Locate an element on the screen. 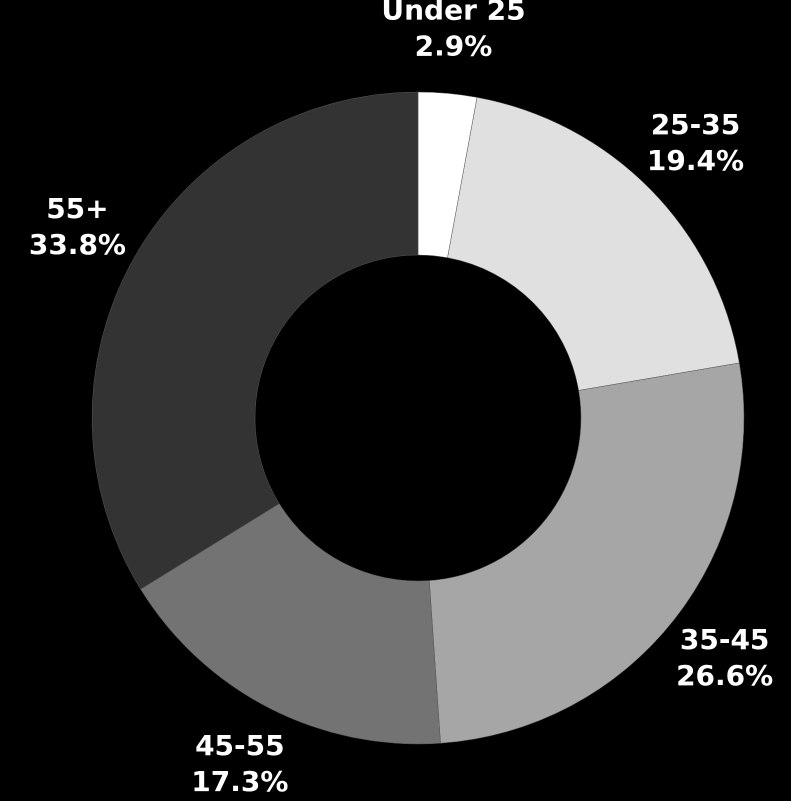 Image resolution: width=791 pixels, height=801 pixels. slice-value-label: 33.8% is located at coordinates (77, 244).